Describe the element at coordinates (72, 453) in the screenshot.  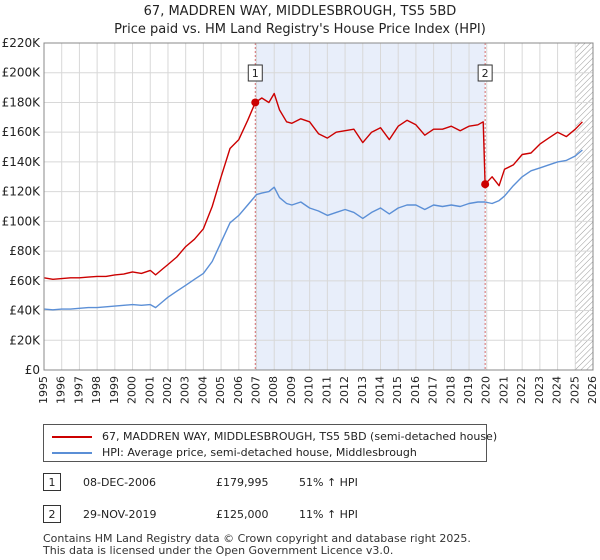
I see `legend-swatch-hpi` at that location.